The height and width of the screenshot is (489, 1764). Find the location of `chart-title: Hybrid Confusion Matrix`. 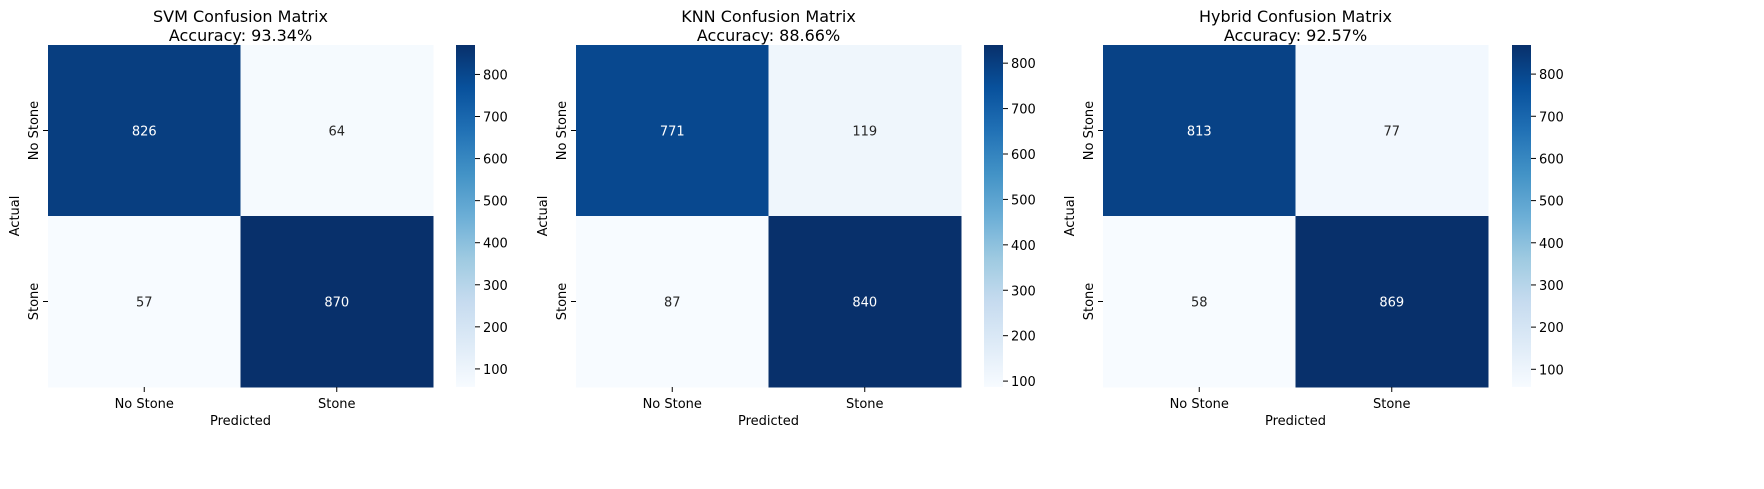

chart-title: Hybrid Confusion Matrix is located at coordinates (1295, 16).